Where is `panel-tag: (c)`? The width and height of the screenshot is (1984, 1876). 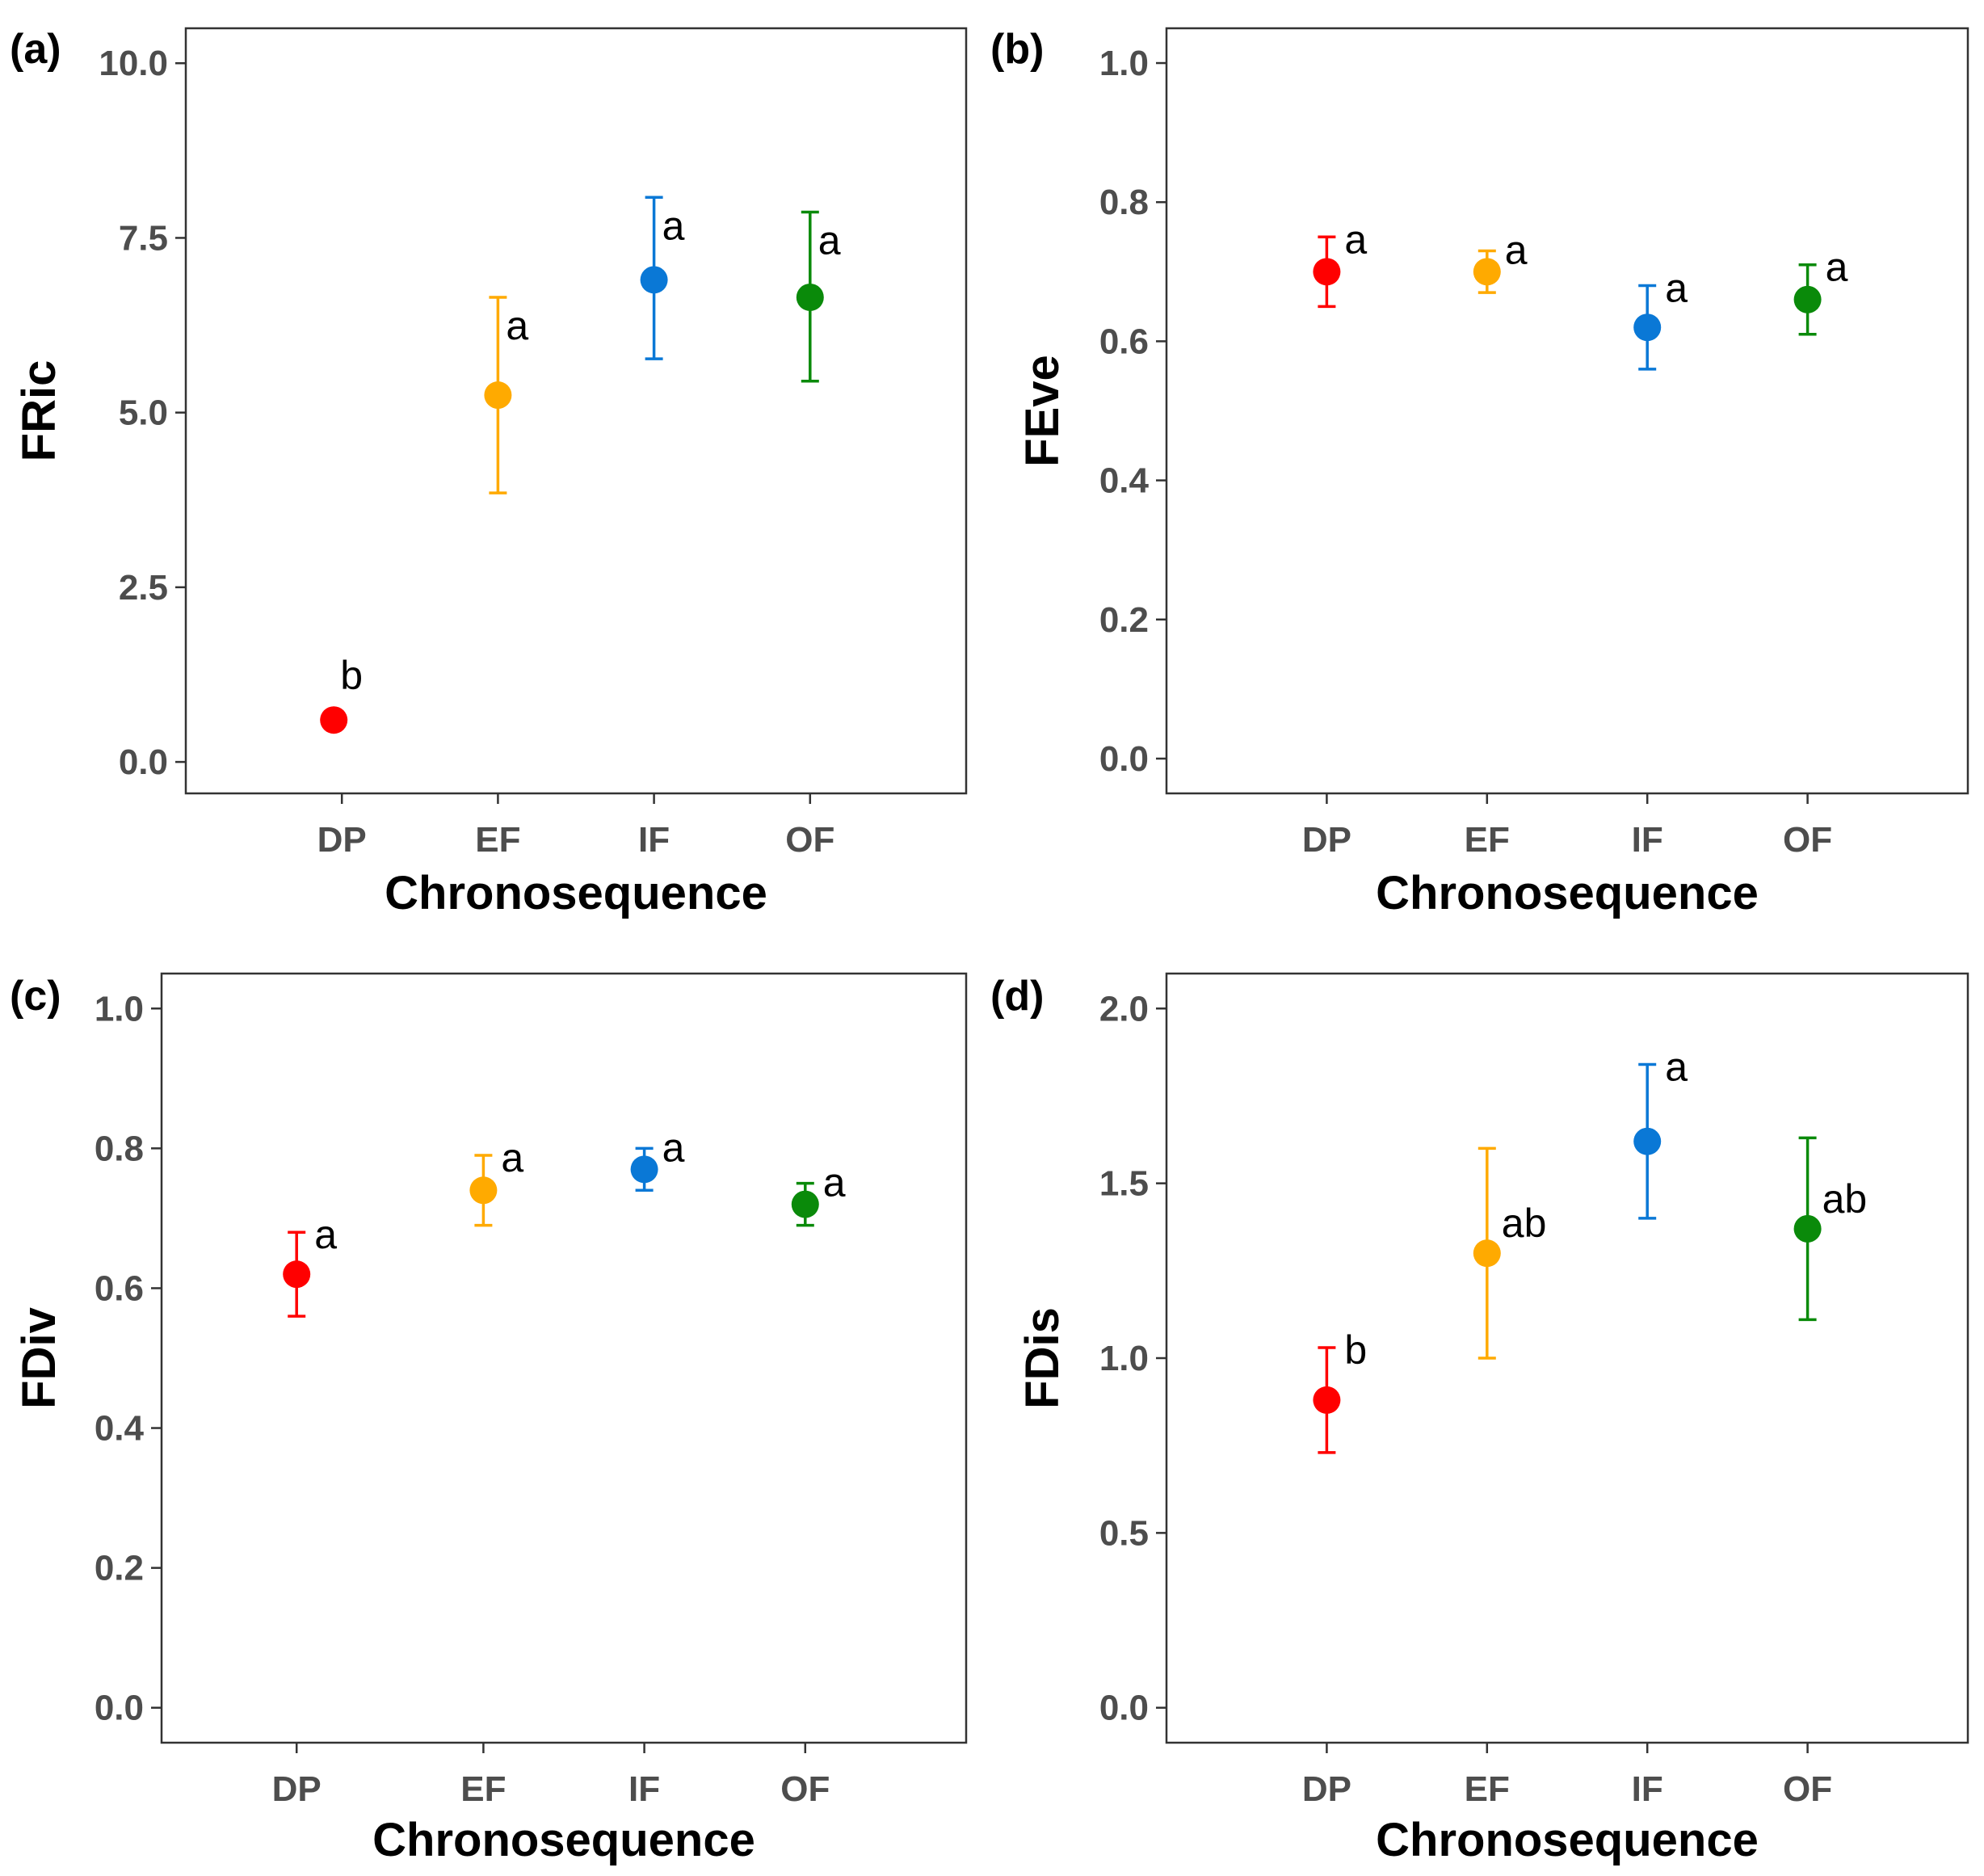
panel-tag: (c) is located at coordinates (35, 996).